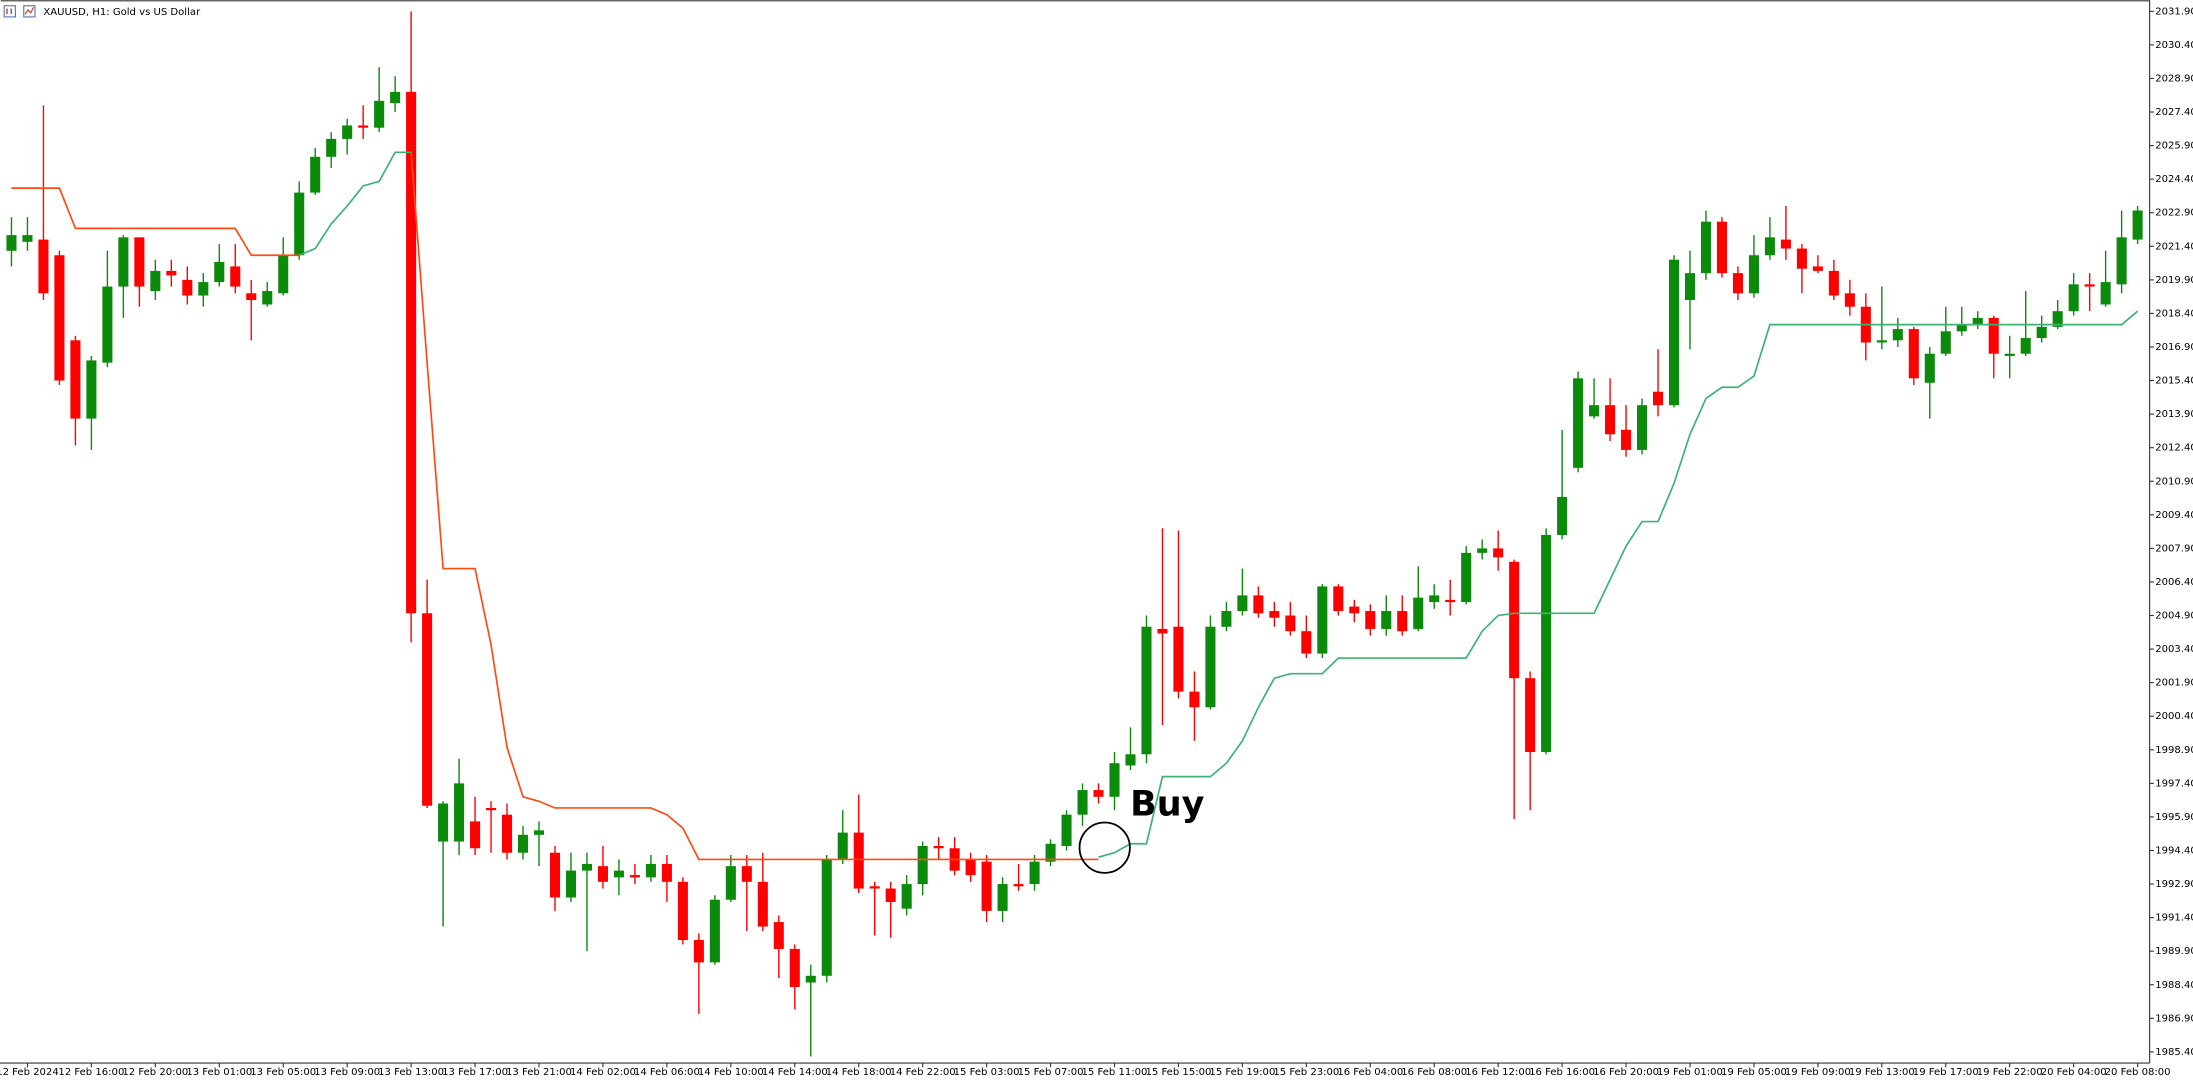 The width and height of the screenshot is (2193, 1080). I want to click on y-tick-label: 2015.40, so click(2174, 381).